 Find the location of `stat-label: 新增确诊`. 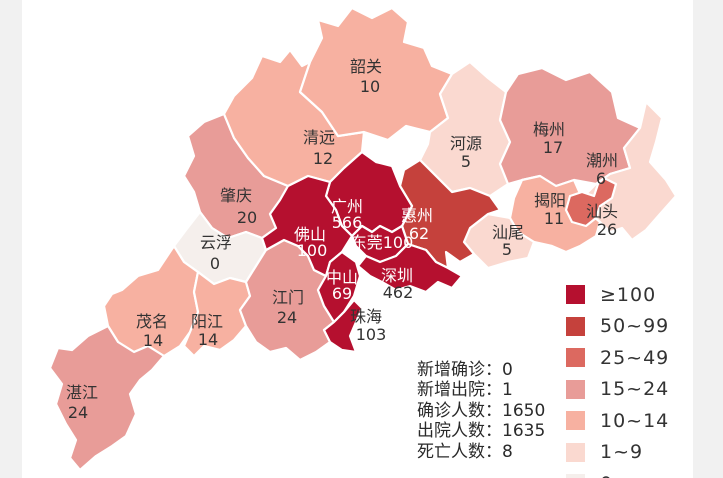

stat-label: 新增确诊 is located at coordinates (451, 370).